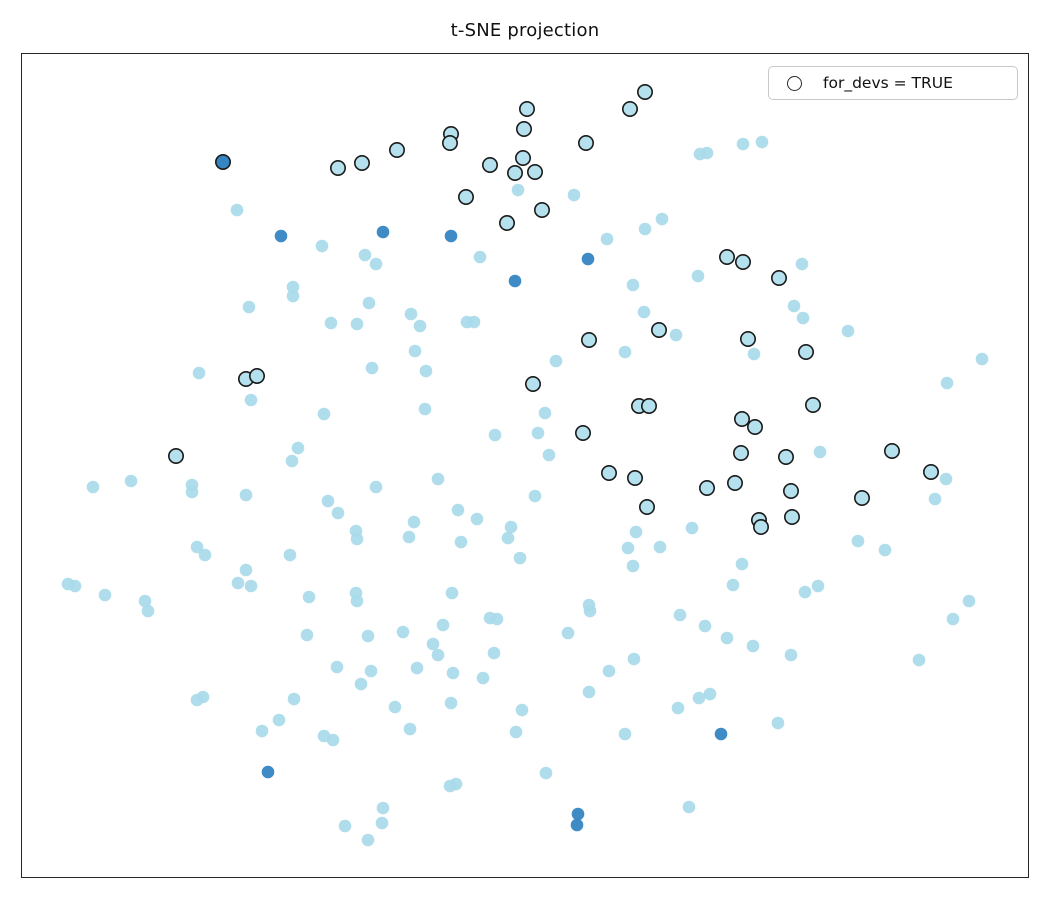  I want to click on chart-title: t-SNE projection, so click(525, 30).